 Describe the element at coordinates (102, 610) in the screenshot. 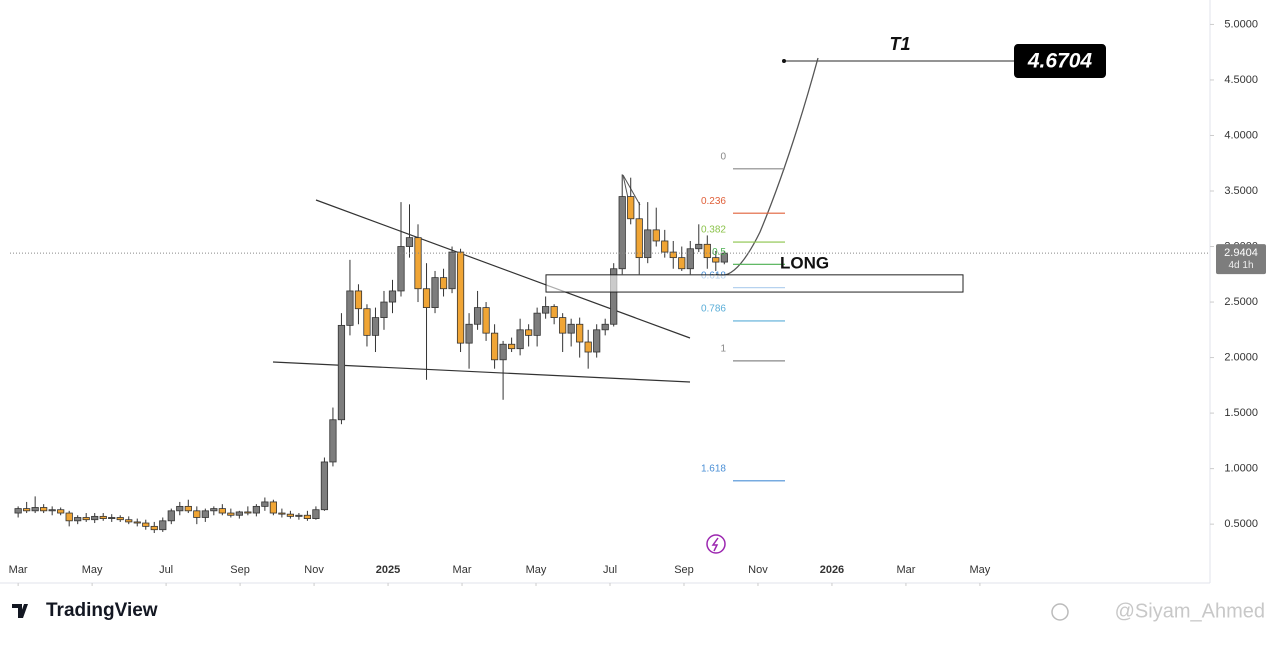

I see `brand-name: TradingView` at that location.